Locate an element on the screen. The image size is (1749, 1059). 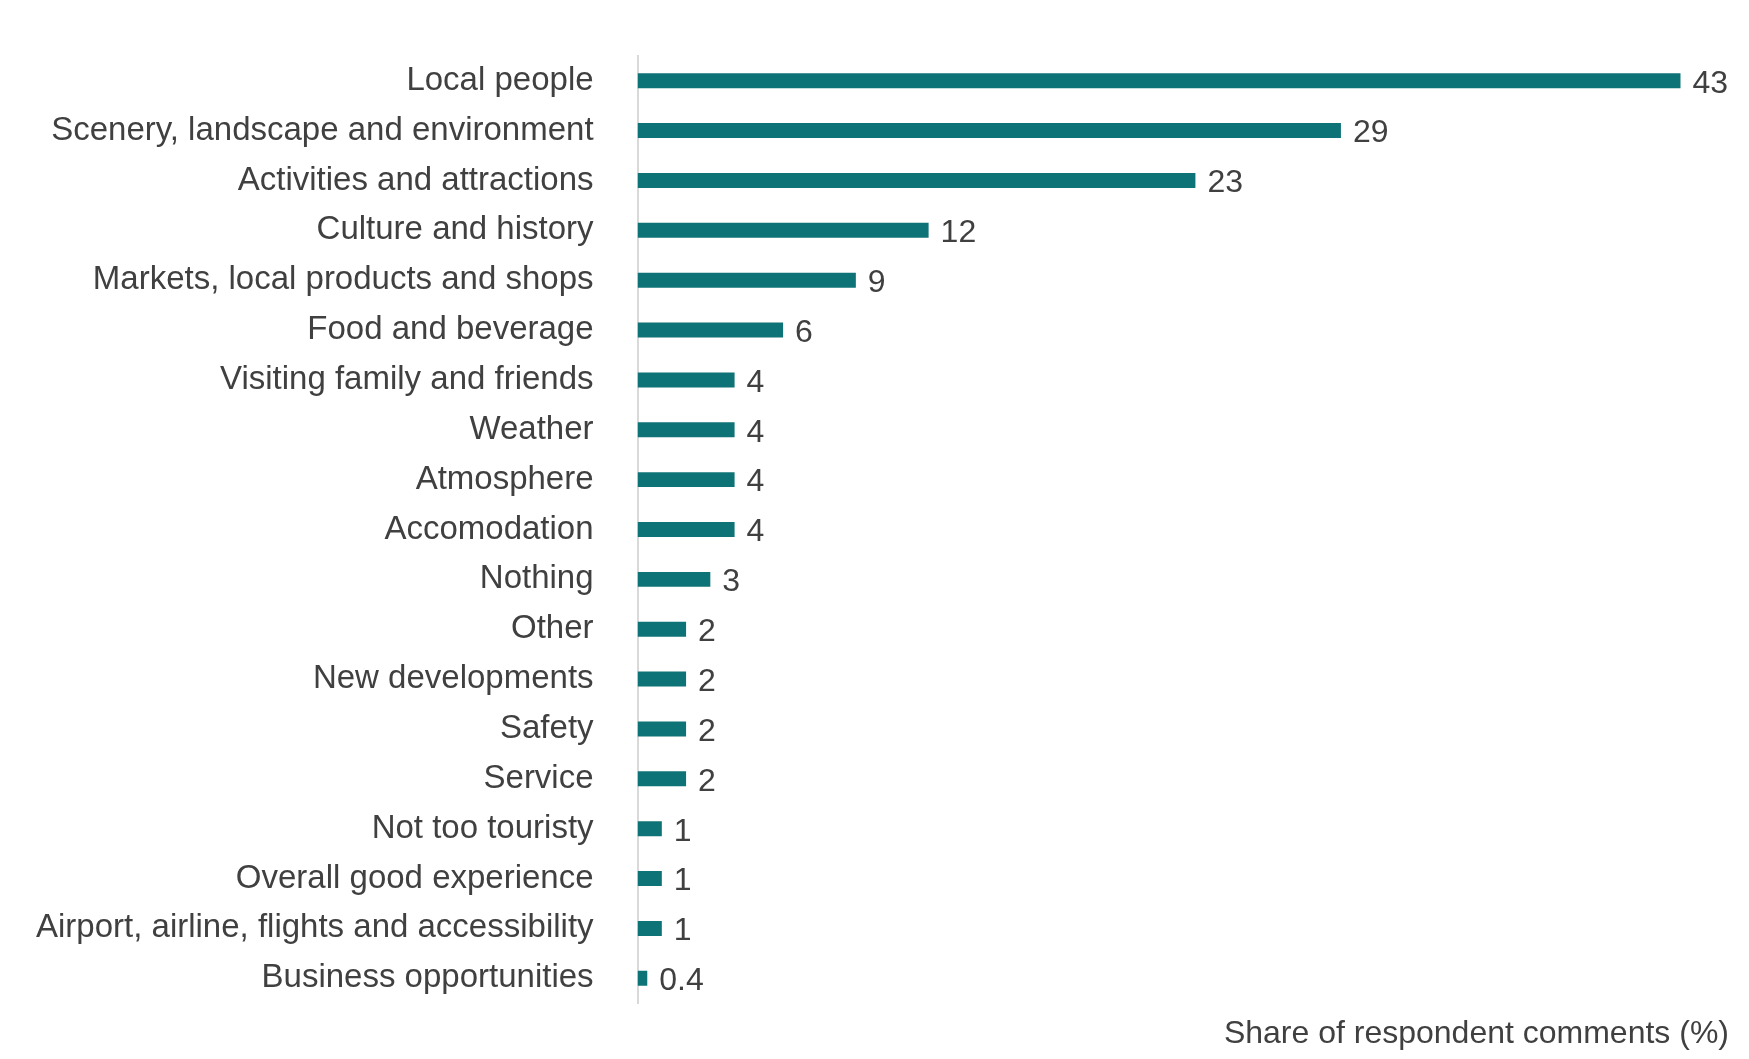
data-label: 3 is located at coordinates (731, 580).